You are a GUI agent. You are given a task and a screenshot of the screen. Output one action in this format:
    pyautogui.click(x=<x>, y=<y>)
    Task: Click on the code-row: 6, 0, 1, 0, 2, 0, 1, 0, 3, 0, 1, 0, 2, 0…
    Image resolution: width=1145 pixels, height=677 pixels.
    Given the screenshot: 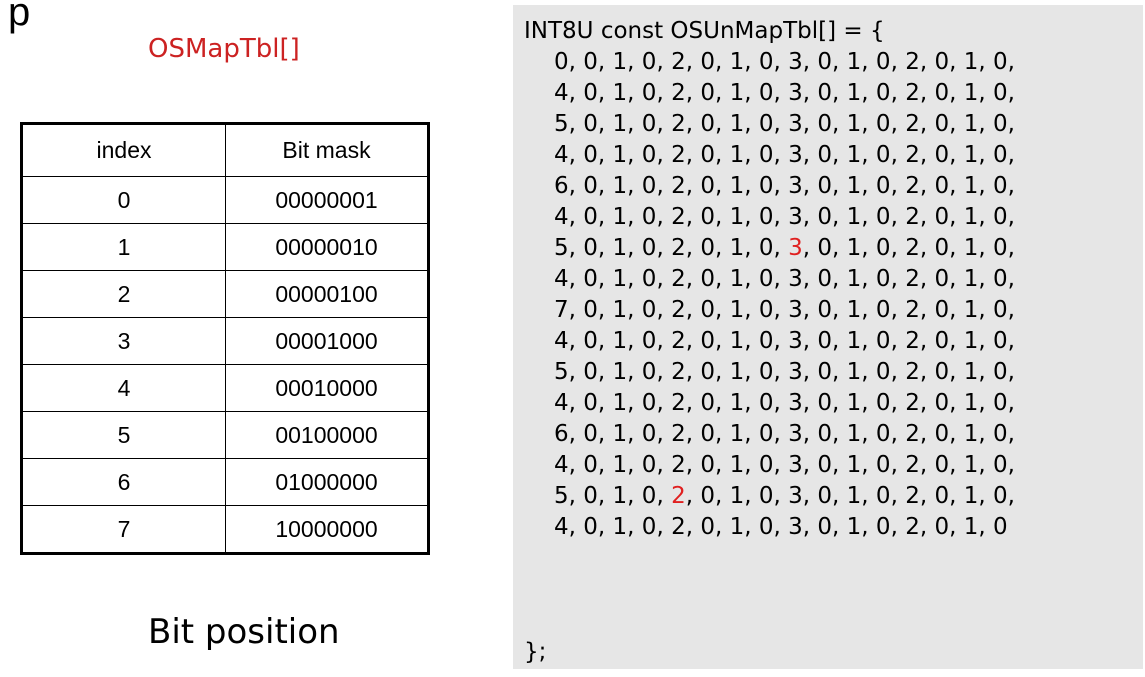 What is the action you would take?
    pyautogui.click(x=784, y=434)
    